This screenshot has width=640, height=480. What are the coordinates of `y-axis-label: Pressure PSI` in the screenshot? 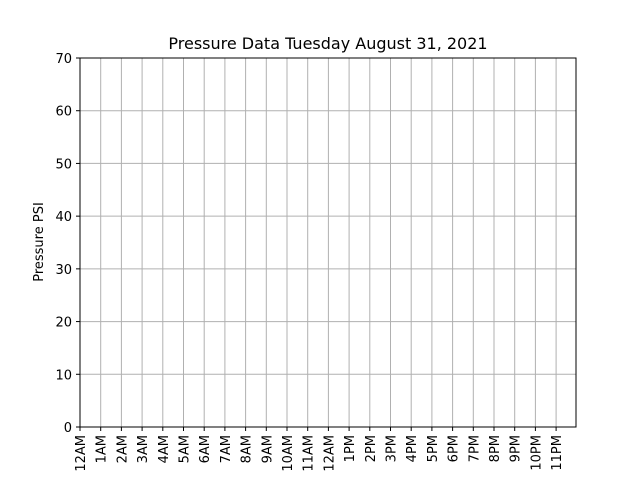 It's located at (39, 242).